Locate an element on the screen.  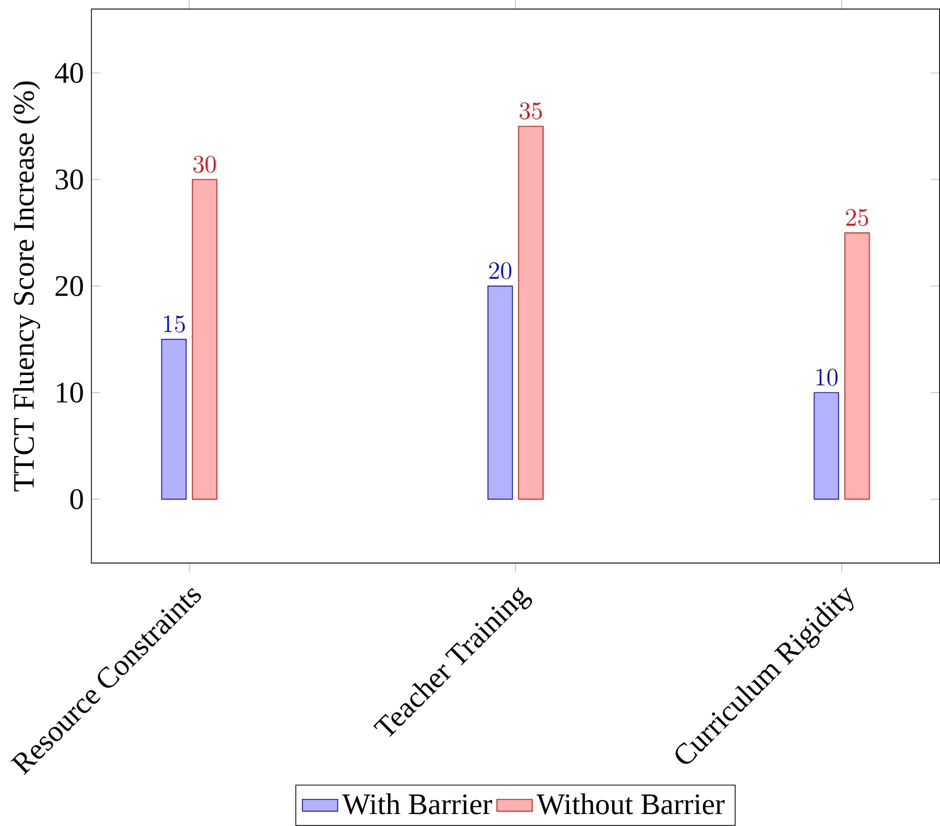
data-label: 15 is located at coordinates (174, 324).